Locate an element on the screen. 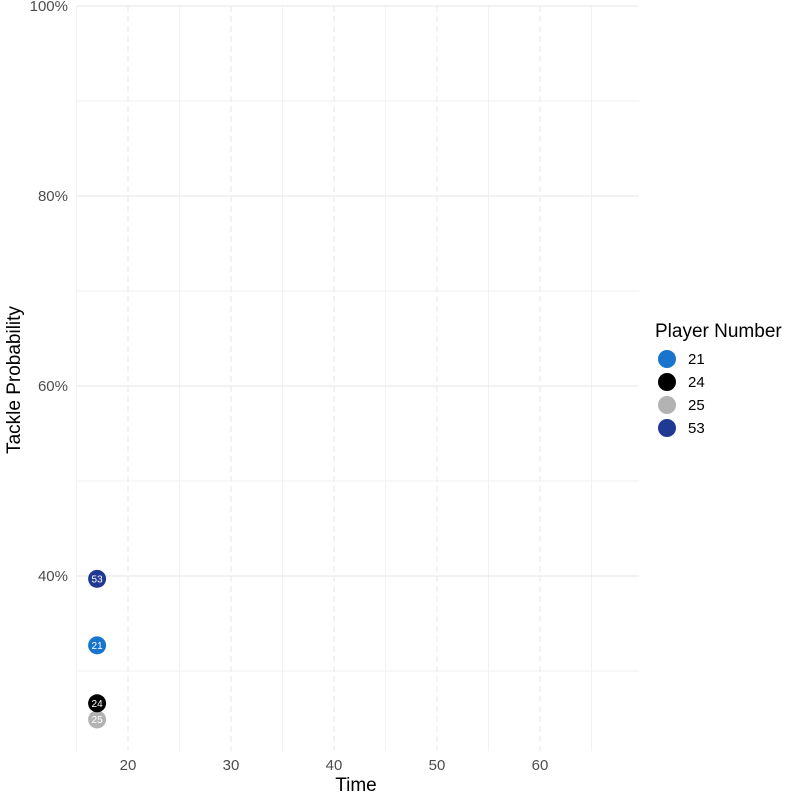 This screenshot has width=800, height=800. x-tick-label: 50 is located at coordinates (437, 765).